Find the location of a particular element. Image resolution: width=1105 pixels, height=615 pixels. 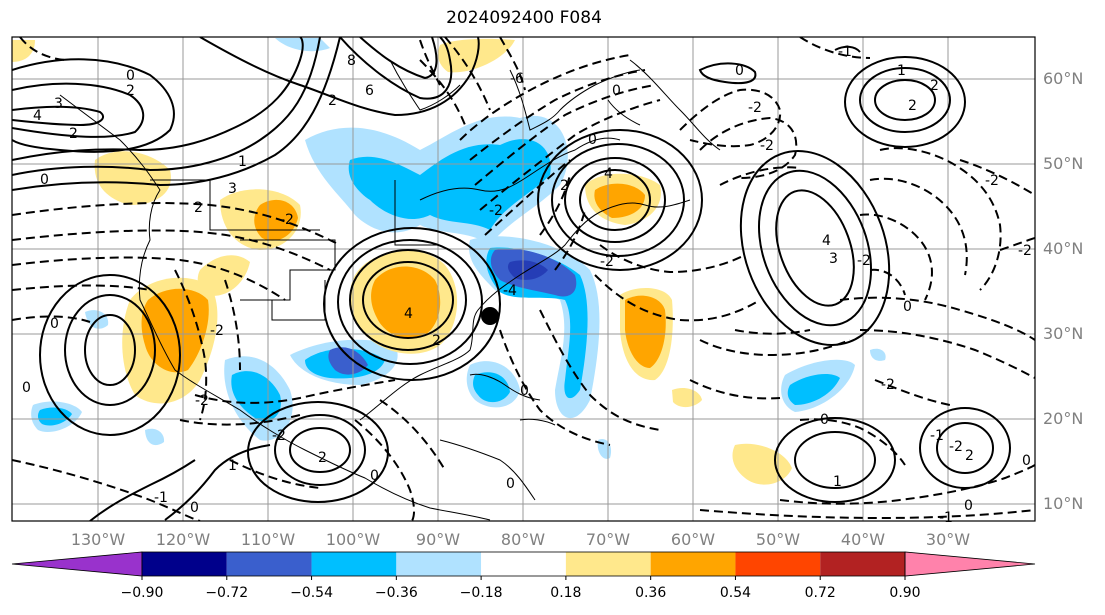

latitude-label: 40°N is located at coordinates (1063, 248).